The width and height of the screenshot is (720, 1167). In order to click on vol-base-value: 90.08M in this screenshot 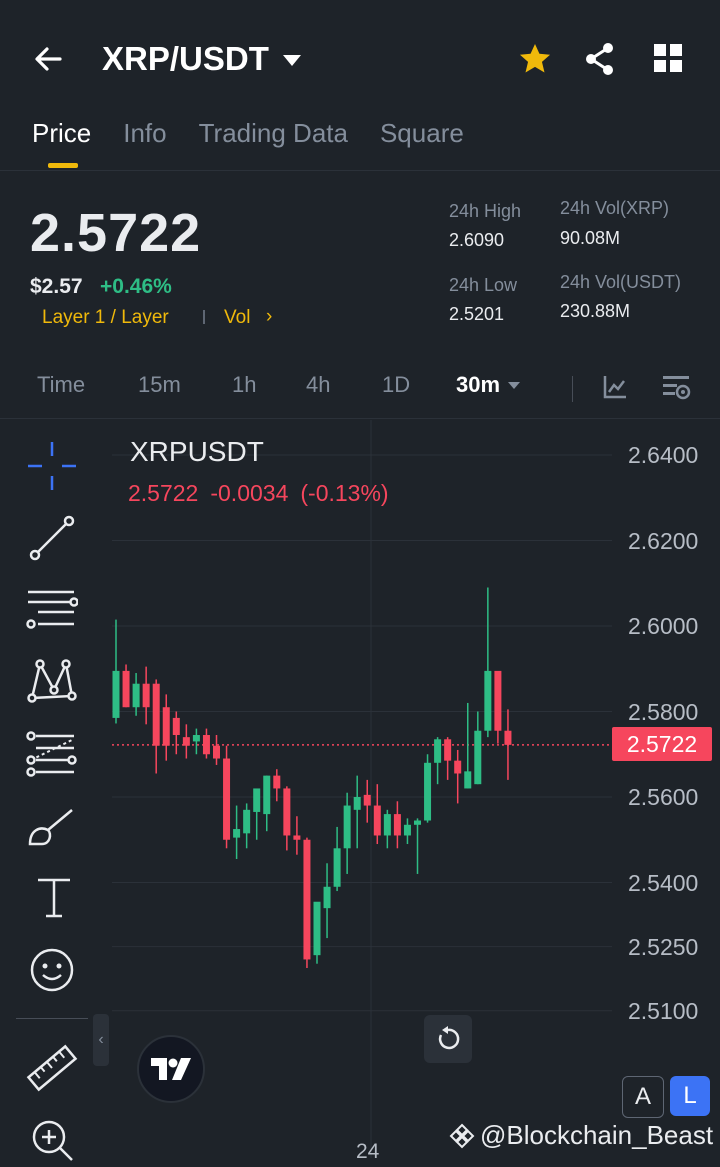, I will do `click(590, 238)`.